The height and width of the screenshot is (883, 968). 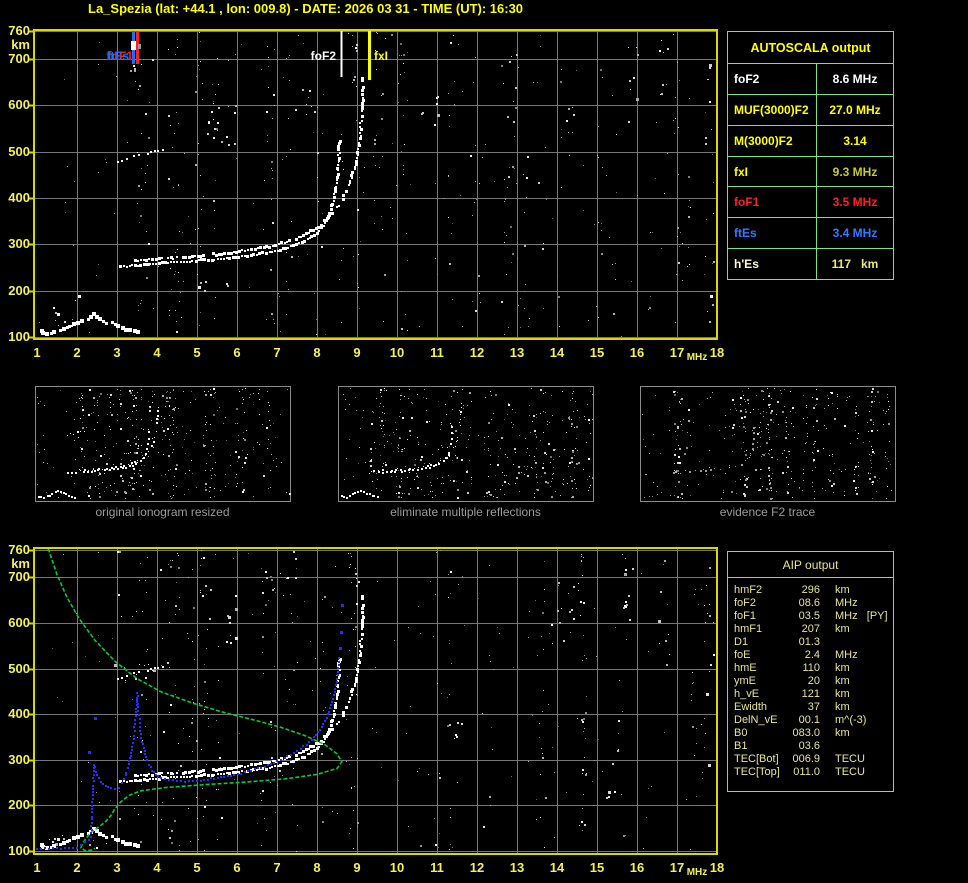 I want to click on autoscala-row-foF2: foF2 8.6 MHz, so click(x=810, y=78).